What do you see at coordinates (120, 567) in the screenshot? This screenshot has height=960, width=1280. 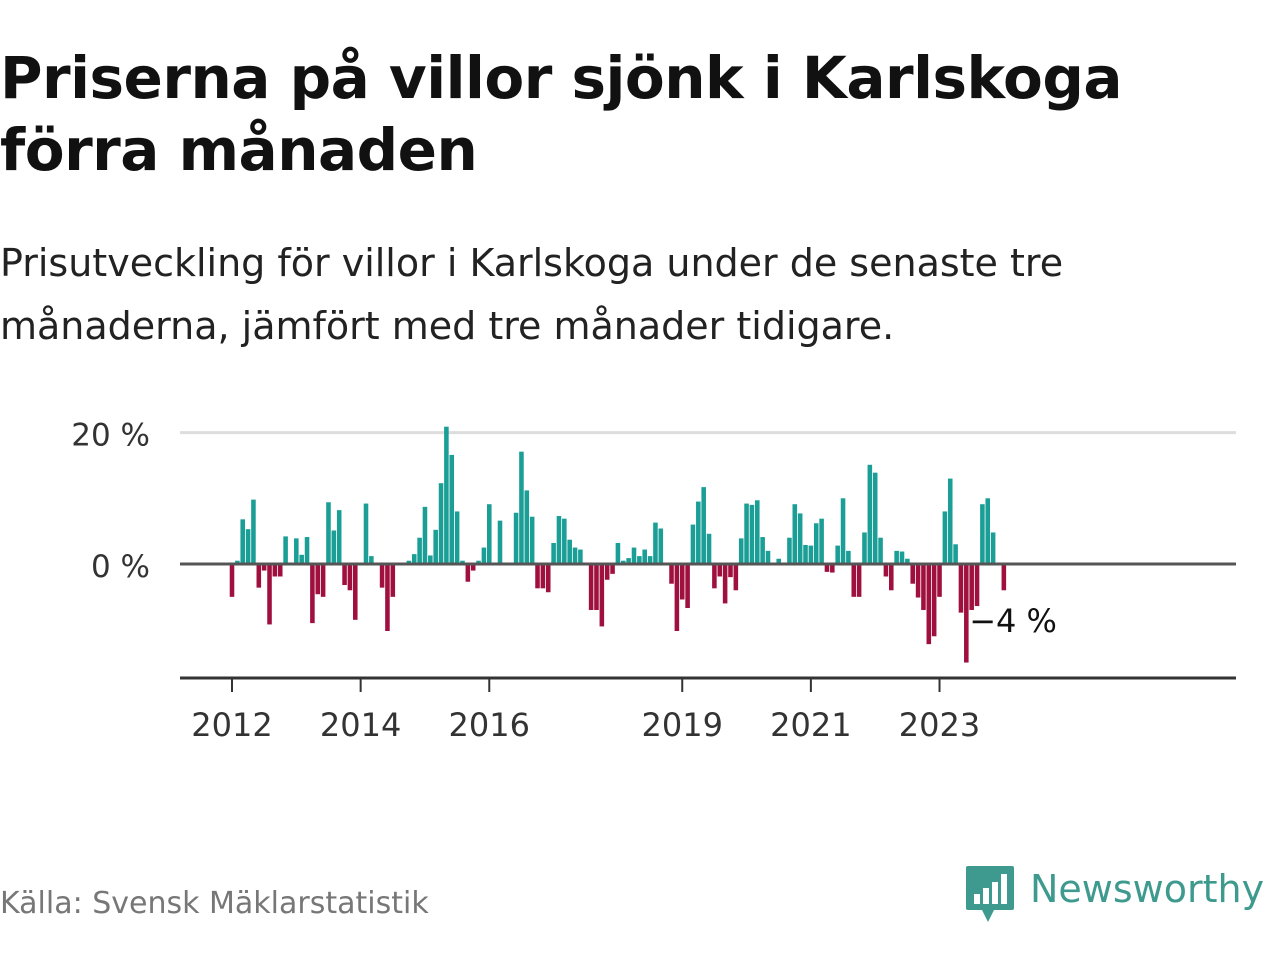 I see `y-tick-label: 0 %` at bounding box center [120, 567].